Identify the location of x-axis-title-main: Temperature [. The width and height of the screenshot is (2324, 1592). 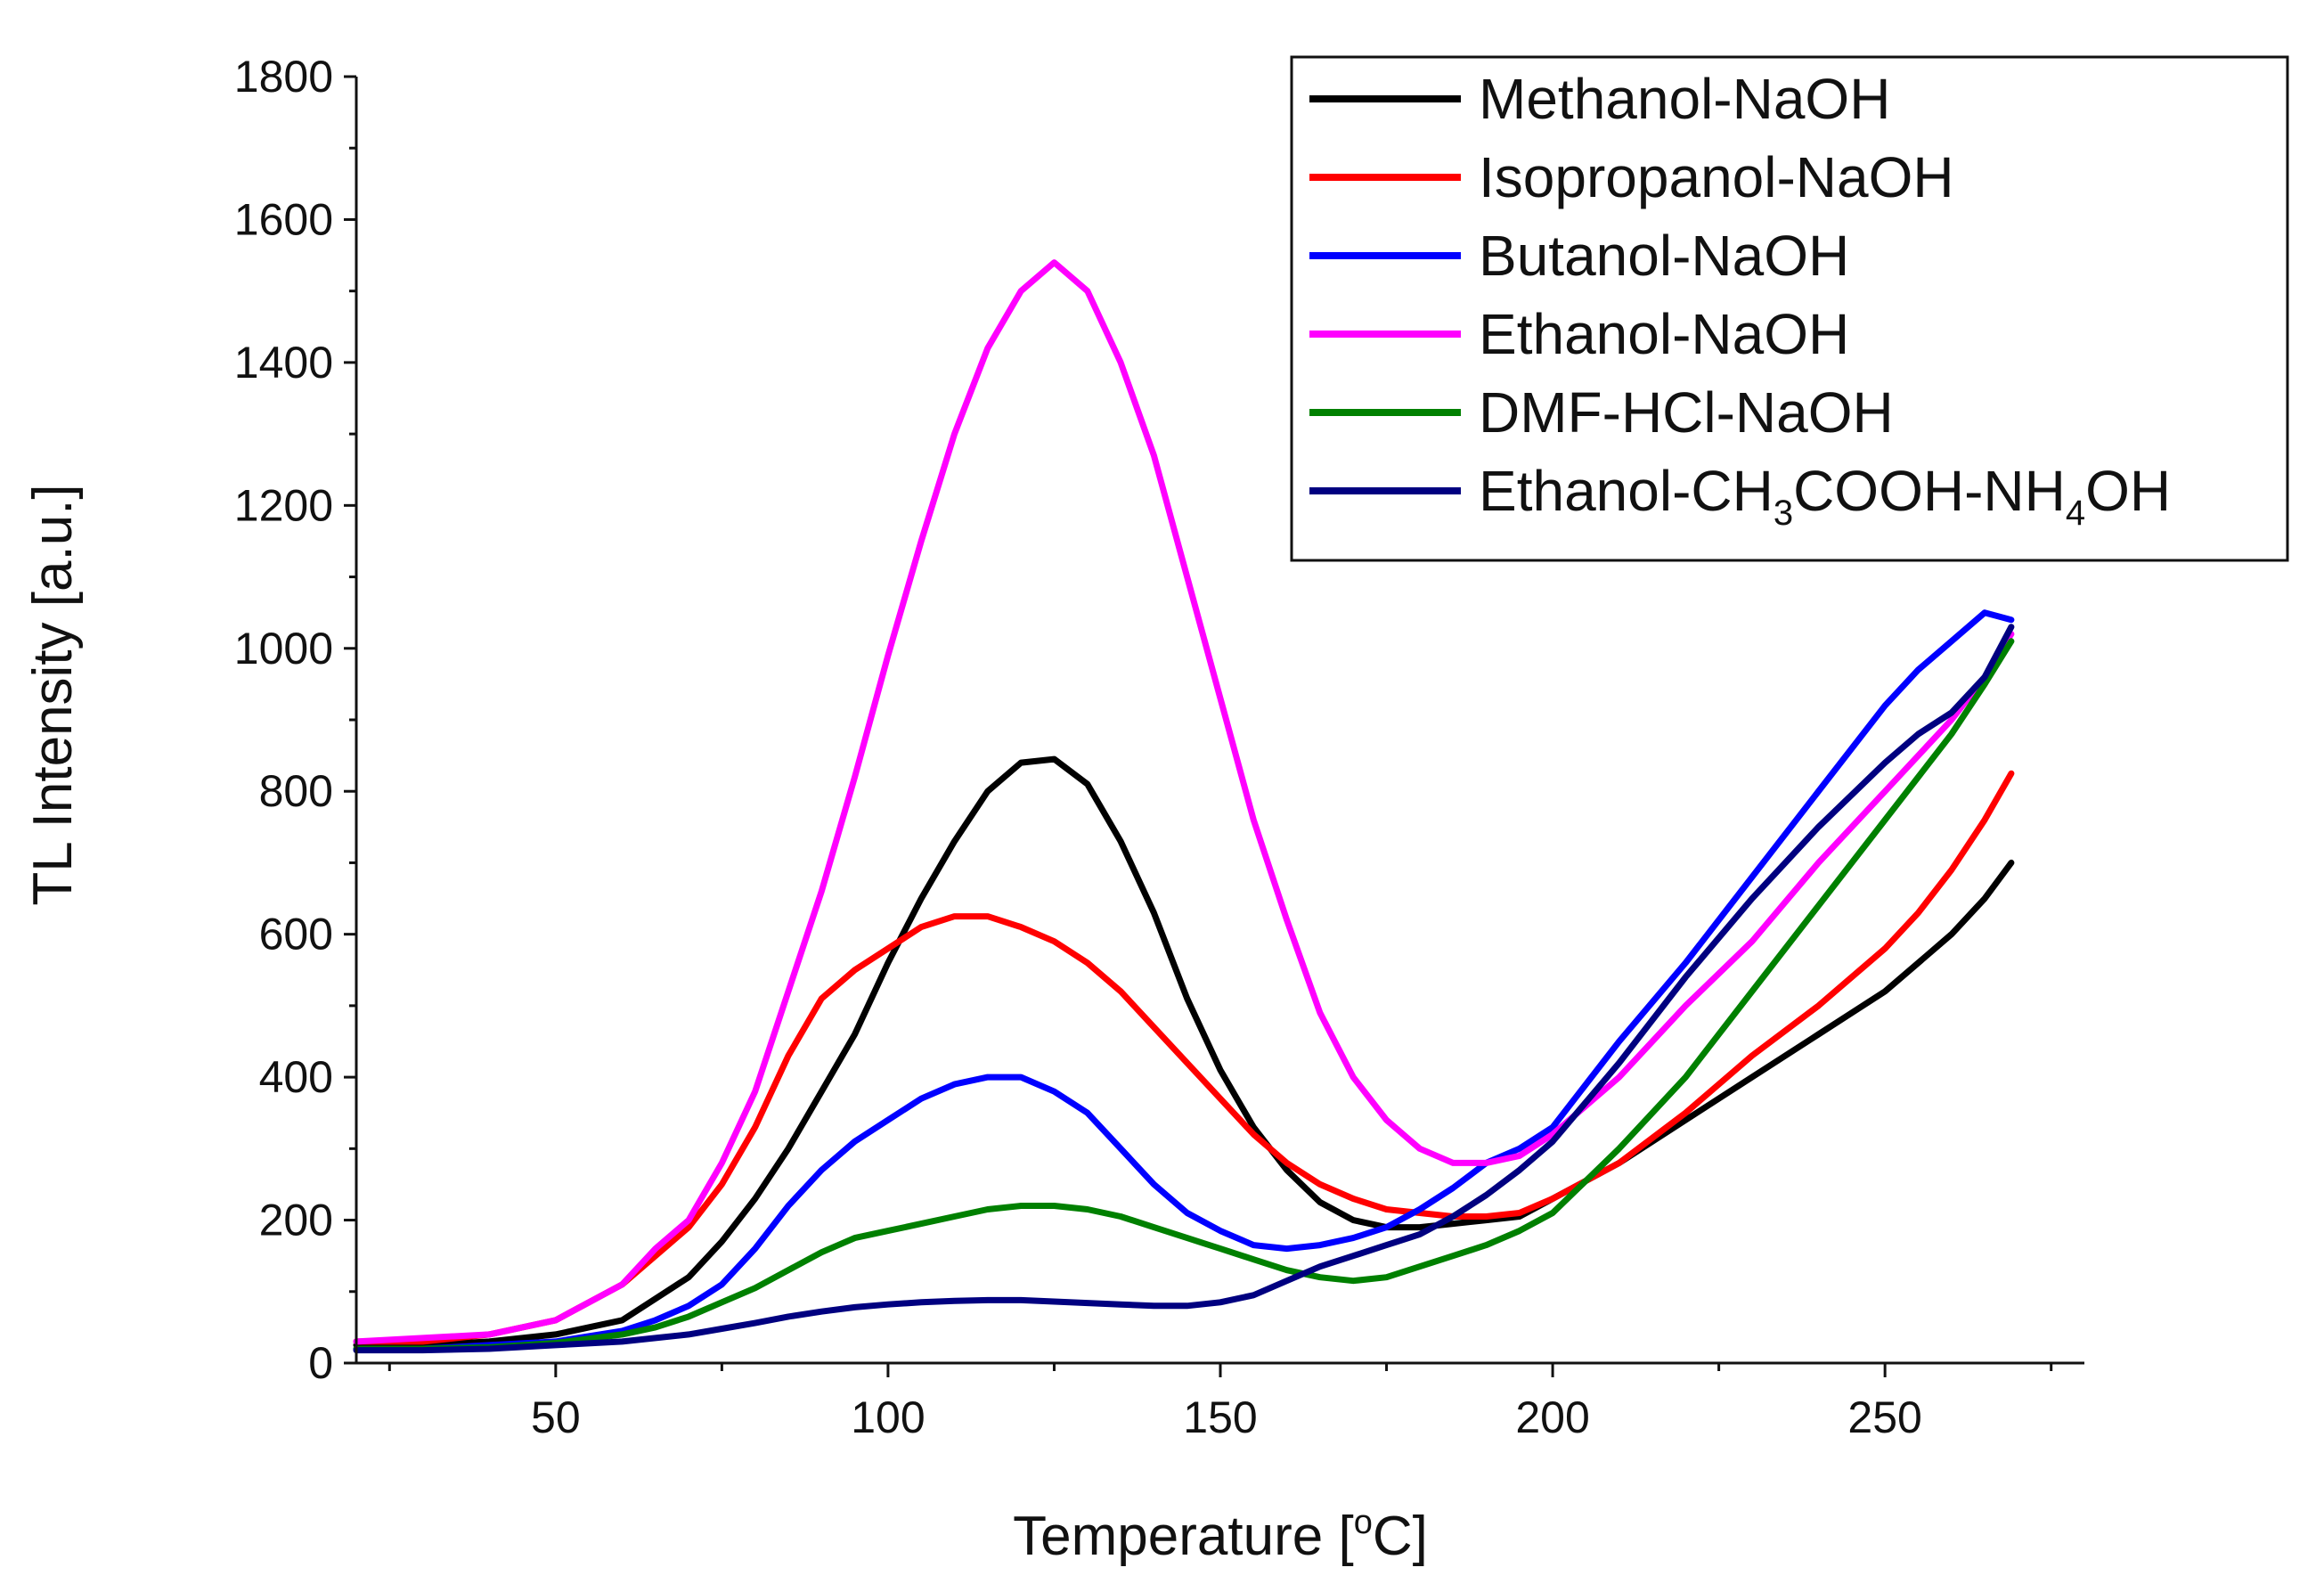
(1183, 1536).